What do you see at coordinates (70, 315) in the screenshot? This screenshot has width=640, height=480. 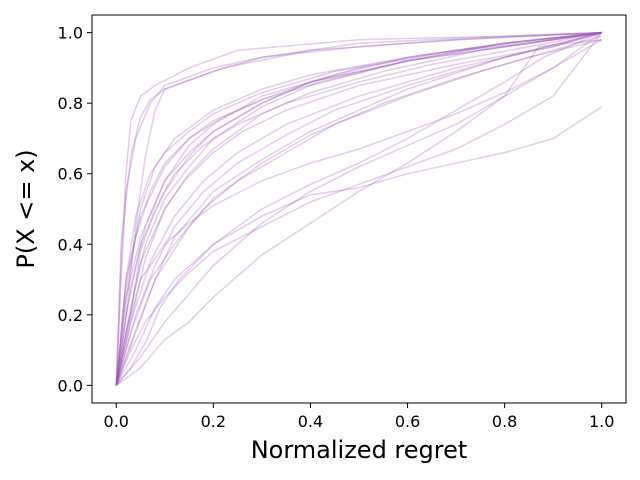 I see `y-tick-label: 0.2` at bounding box center [70, 315].